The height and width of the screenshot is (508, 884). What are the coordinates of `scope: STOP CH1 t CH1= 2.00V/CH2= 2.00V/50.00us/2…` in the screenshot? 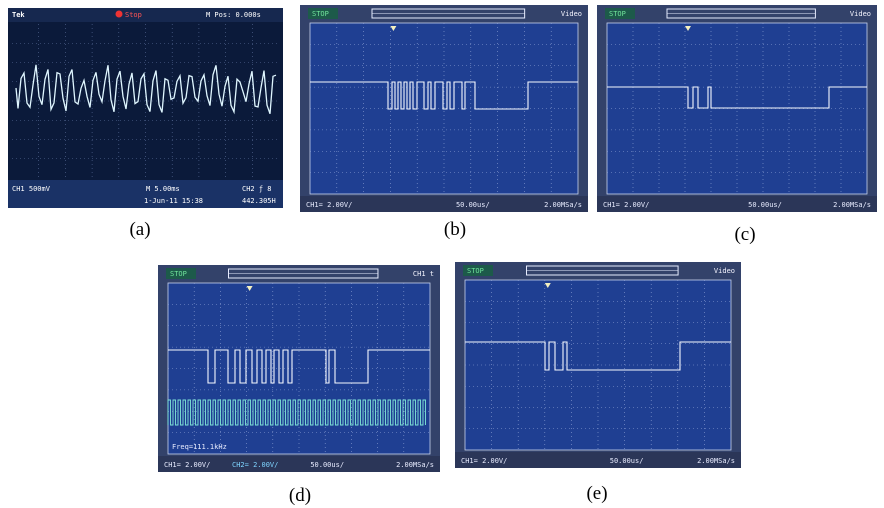 It's located at (299, 368).